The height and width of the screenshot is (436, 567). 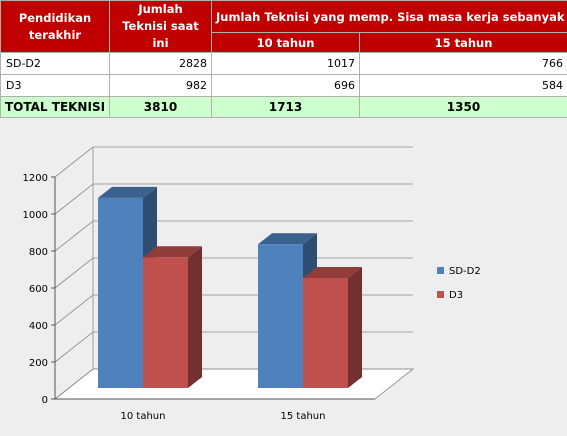 What do you see at coordinates (462, 63) in the screenshot?
I see `row-15-years: 766` at bounding box center [462, 63].